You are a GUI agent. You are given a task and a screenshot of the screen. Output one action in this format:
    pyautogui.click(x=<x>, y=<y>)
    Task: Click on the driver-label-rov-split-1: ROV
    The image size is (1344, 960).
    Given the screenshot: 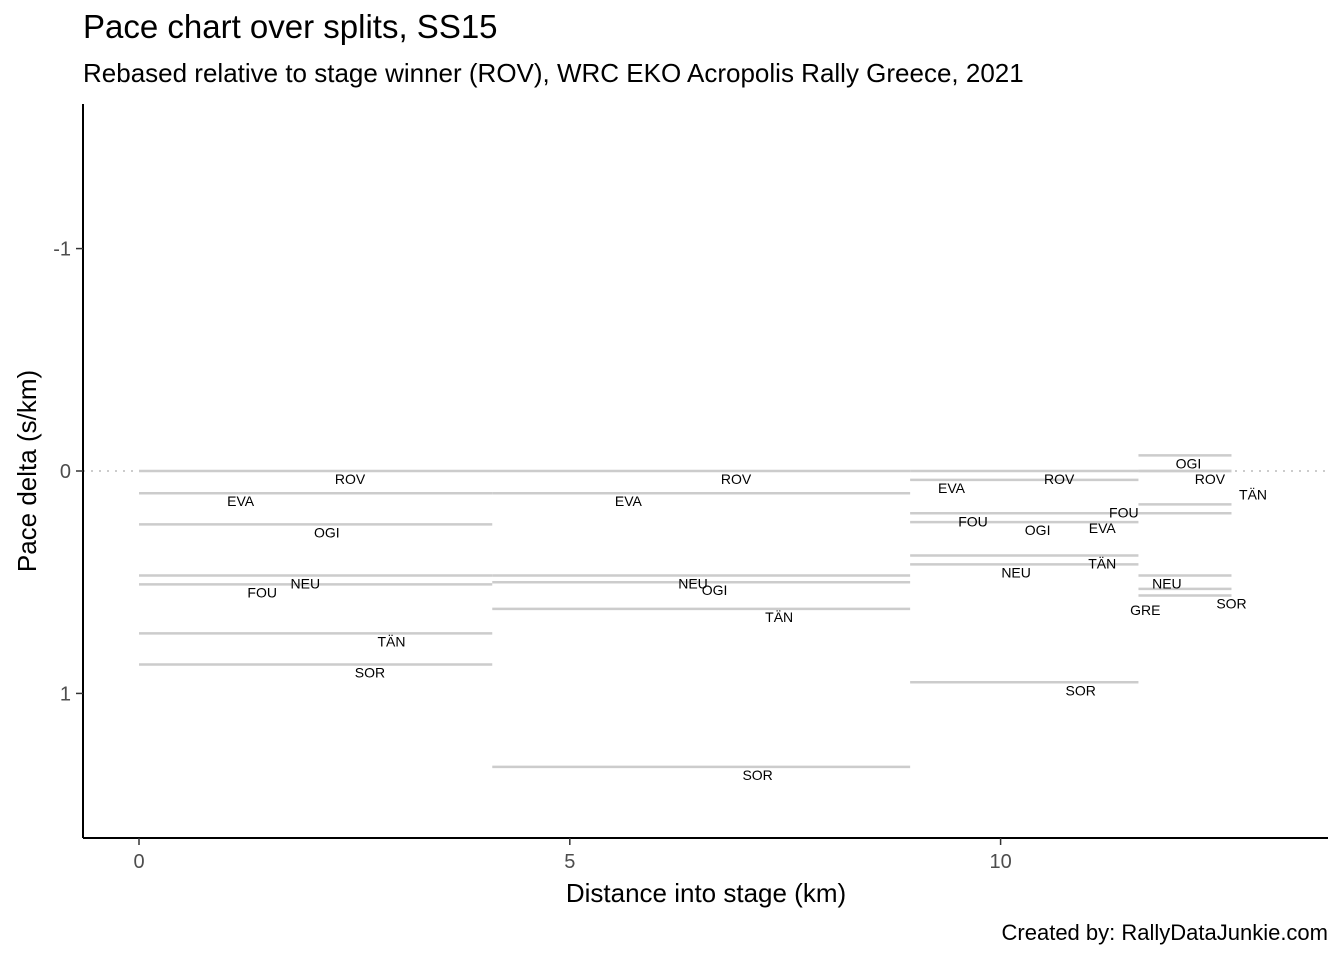 What is the action you would take?
    pyautogui.click(x=350, y=479)
    